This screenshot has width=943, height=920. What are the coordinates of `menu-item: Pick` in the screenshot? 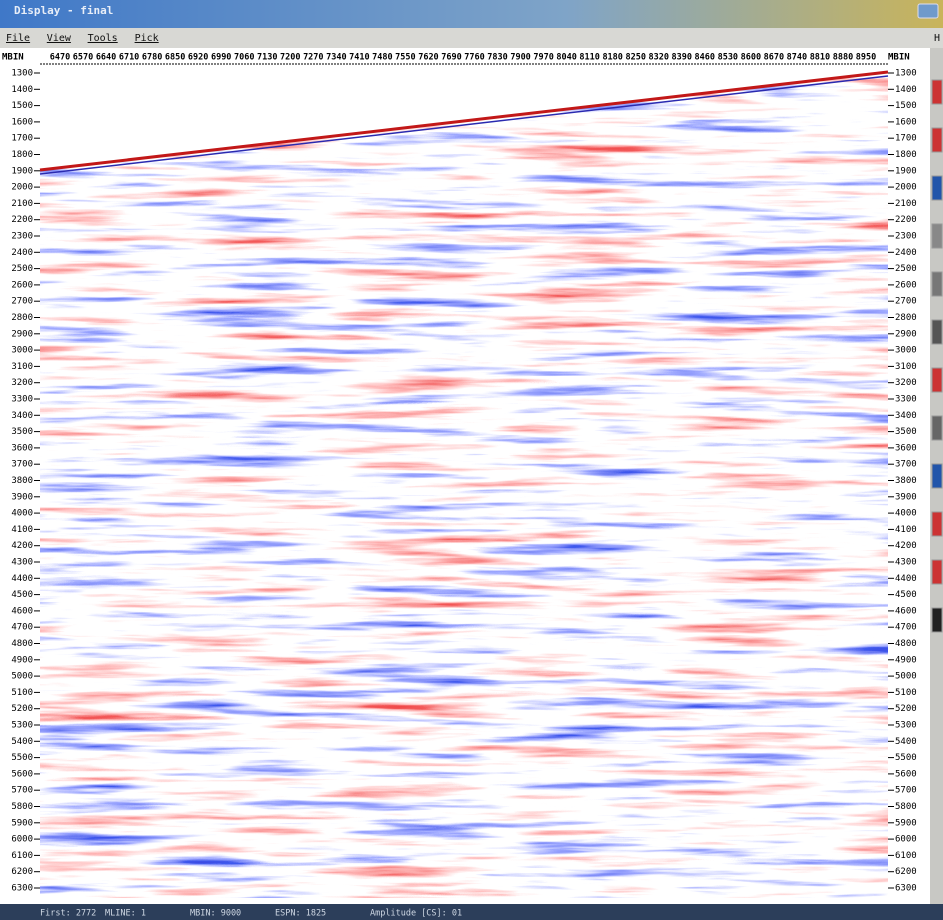 It's located at (147, 38).